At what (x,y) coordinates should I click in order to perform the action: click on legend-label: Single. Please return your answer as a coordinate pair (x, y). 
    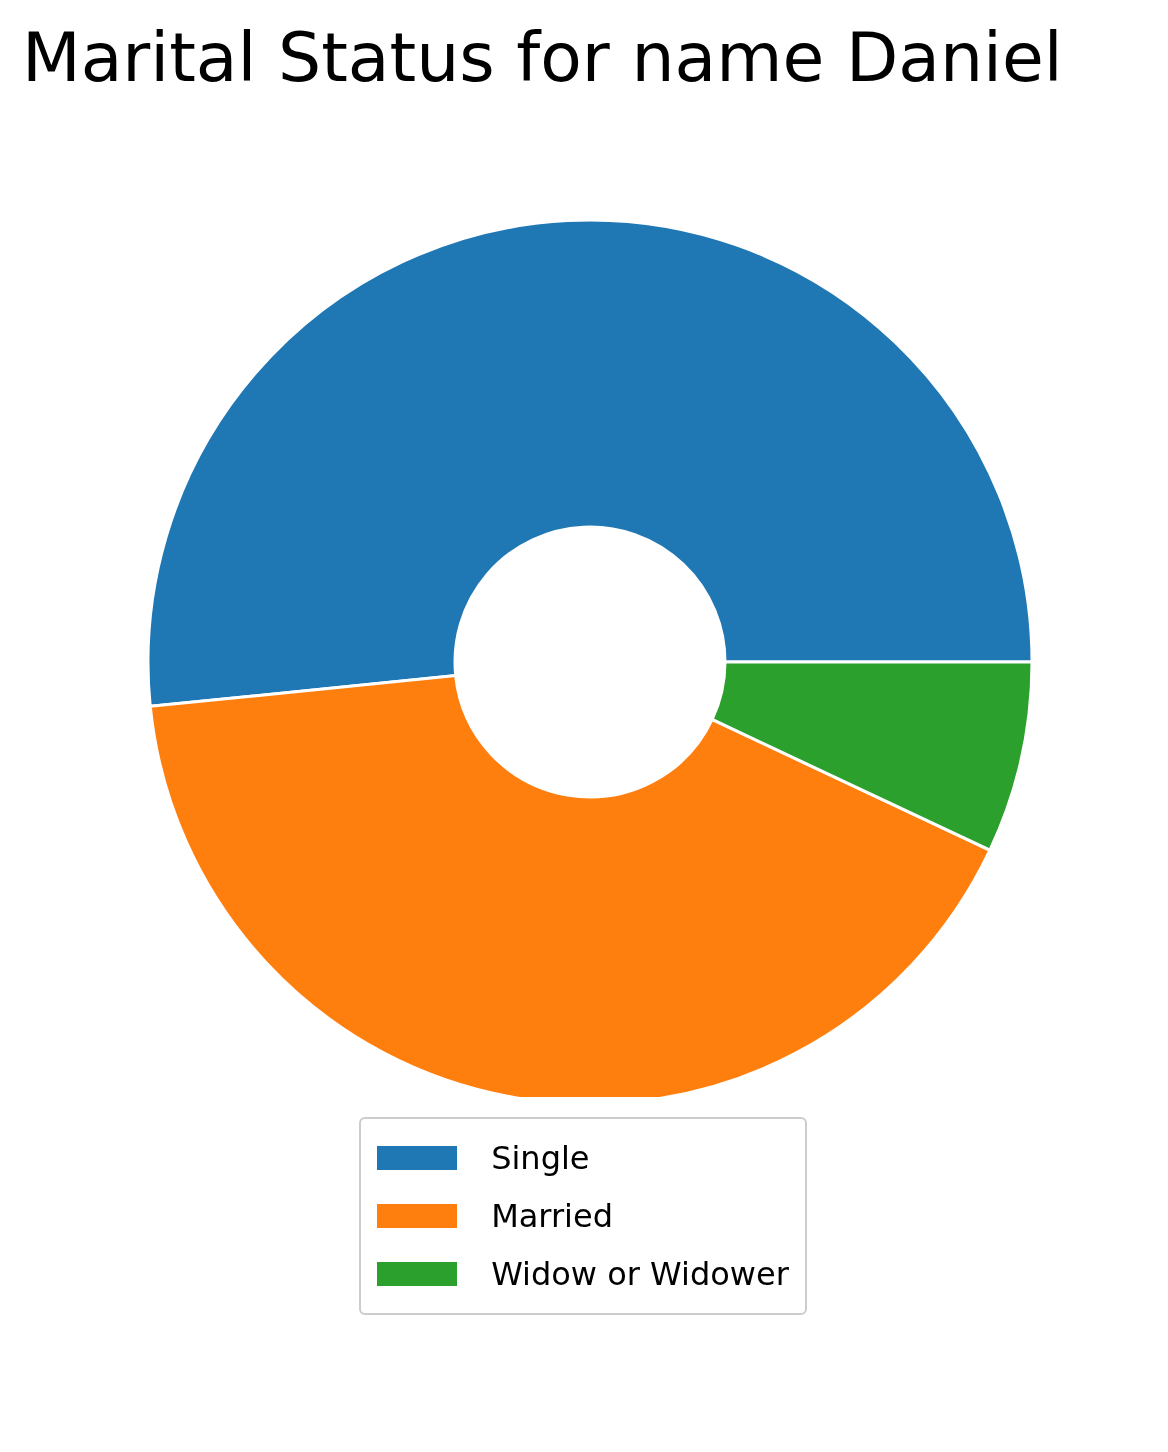
    Looking at the image, I should click on (540, 1158).